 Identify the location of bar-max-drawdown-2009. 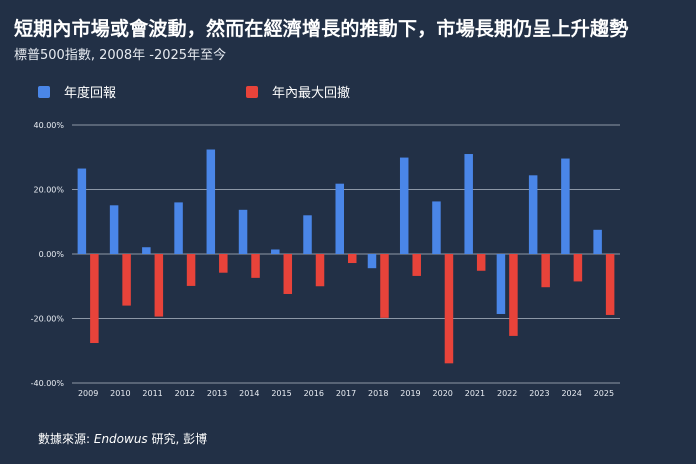
(94, 299).